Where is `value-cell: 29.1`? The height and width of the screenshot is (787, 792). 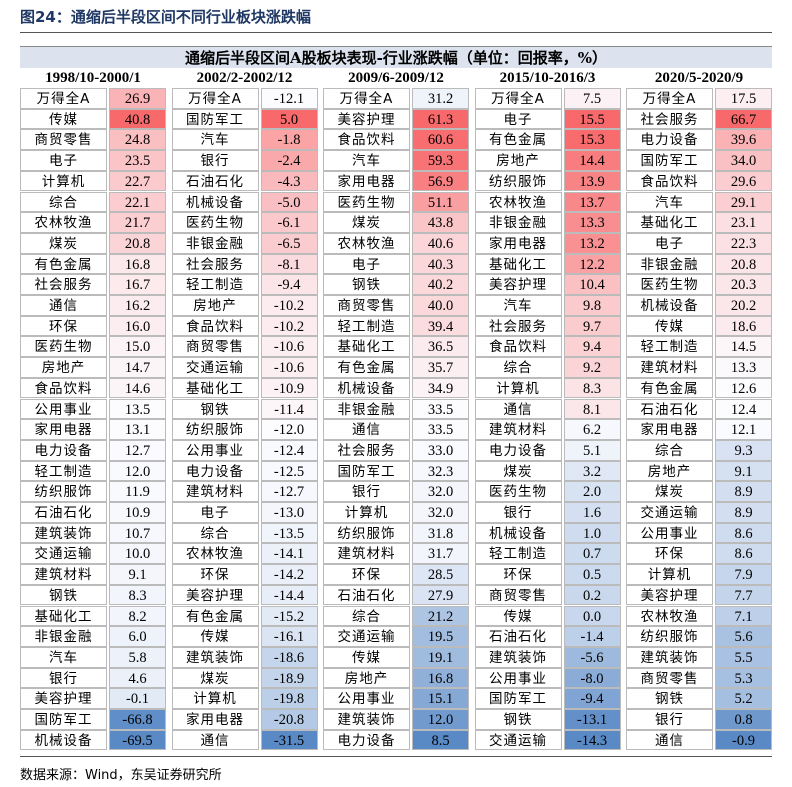
value-cell: 29.1 is located at coordinates (743, 202).